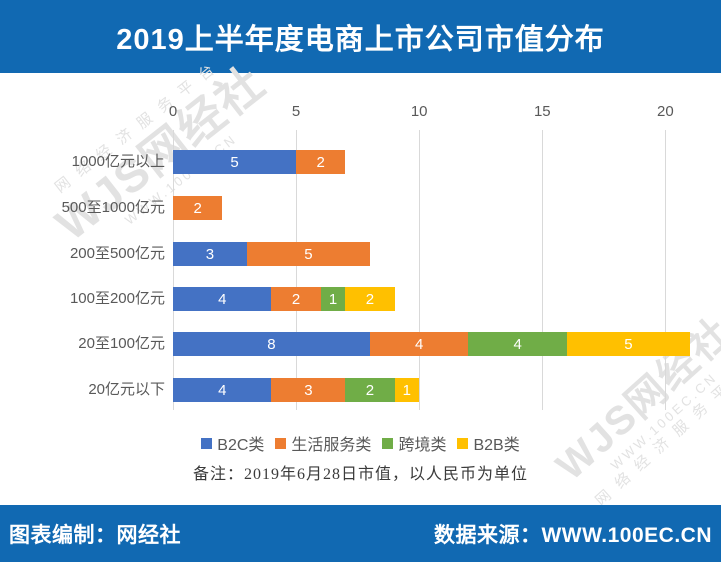 The height and width of the screenshot is (562, 721). Describe the element at coordinates (360, 39) in the screenshot. I see `page-title: 2019上半年度电商上市公司市值分布` at that location.